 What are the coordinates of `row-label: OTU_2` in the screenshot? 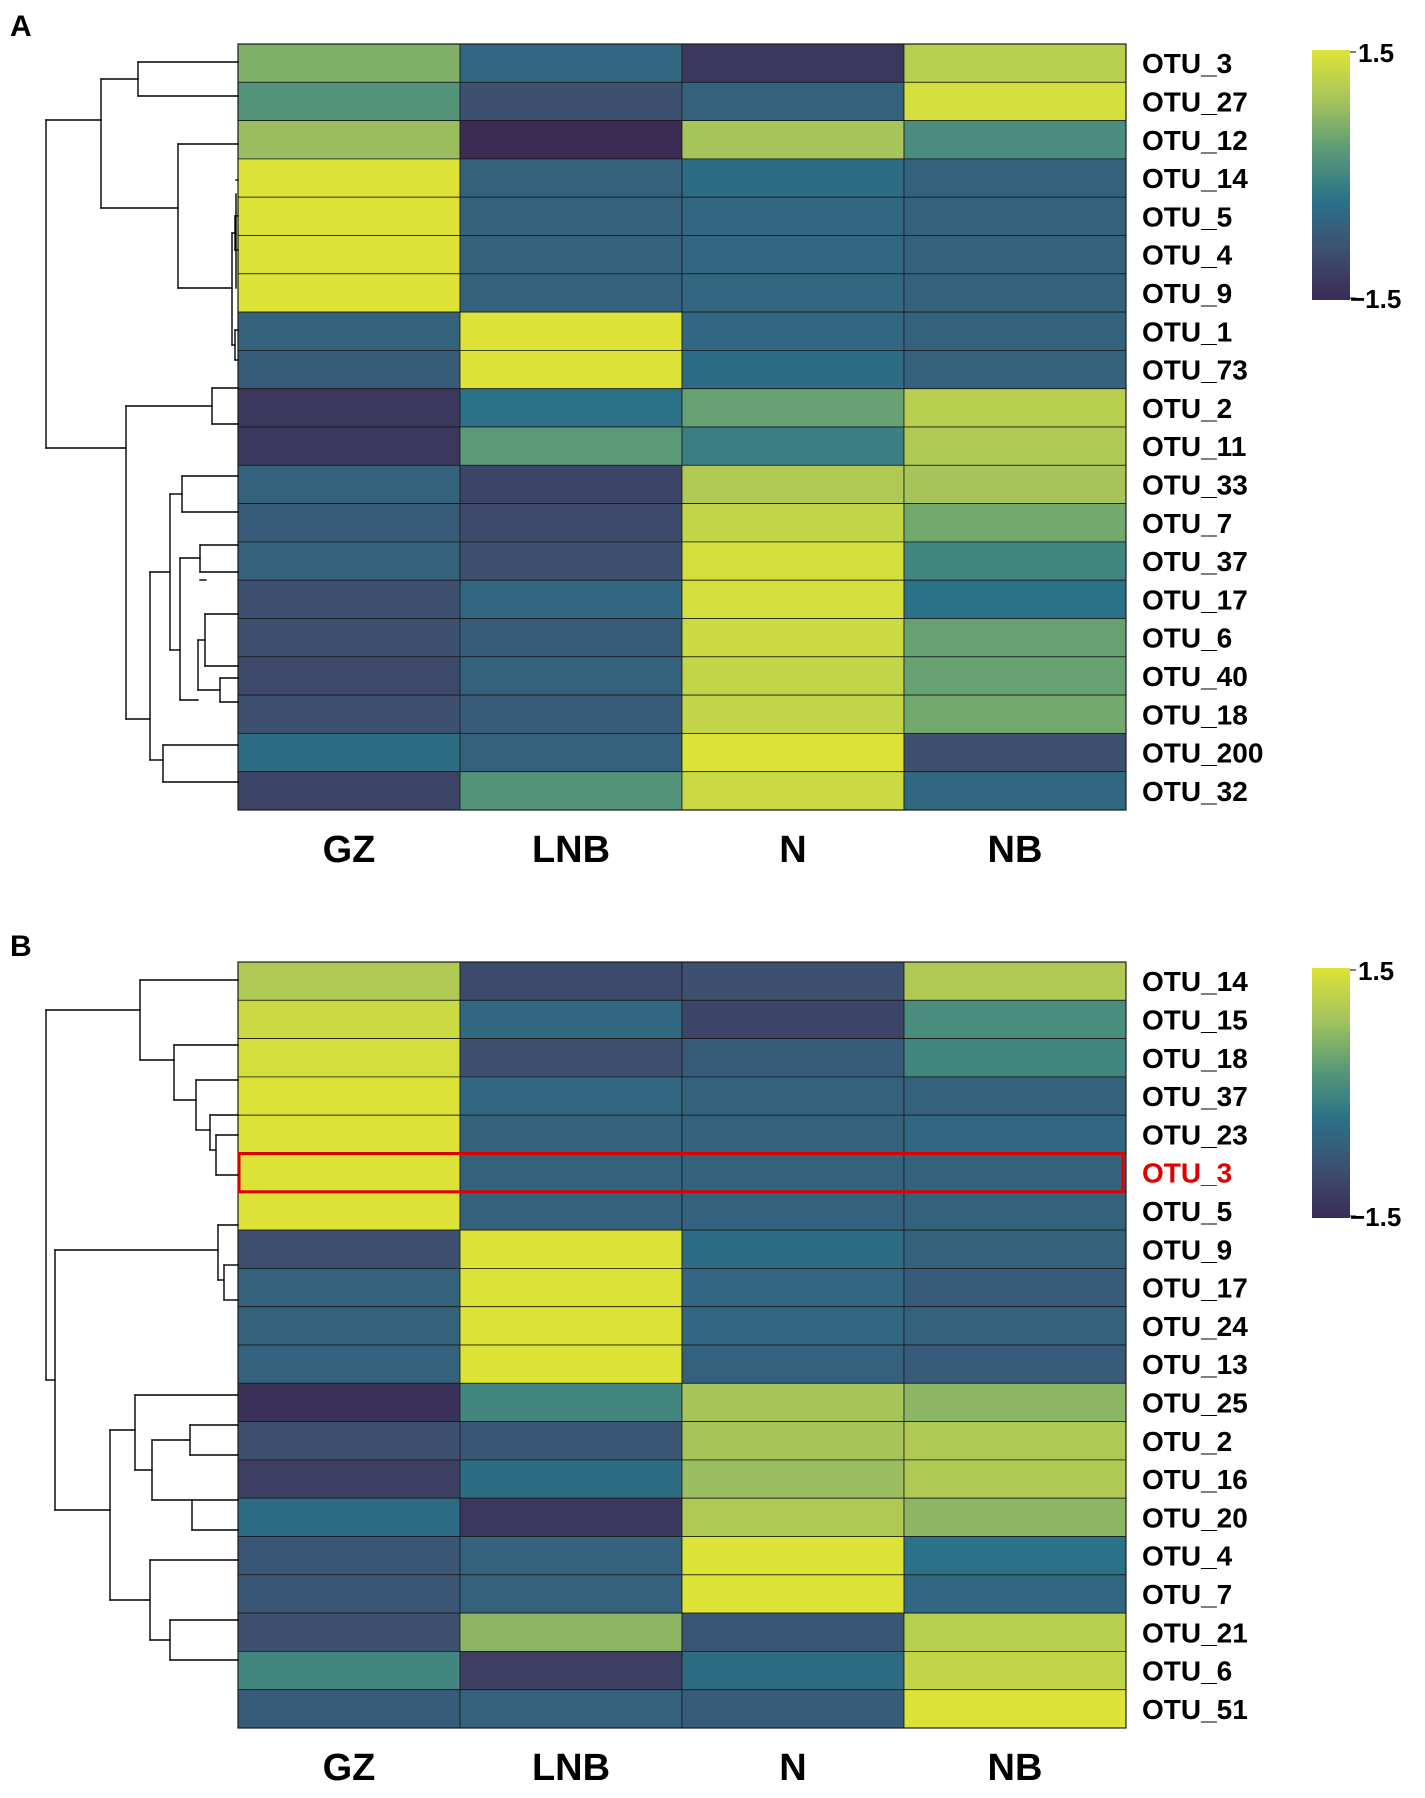 It's located at (1187, 1441).